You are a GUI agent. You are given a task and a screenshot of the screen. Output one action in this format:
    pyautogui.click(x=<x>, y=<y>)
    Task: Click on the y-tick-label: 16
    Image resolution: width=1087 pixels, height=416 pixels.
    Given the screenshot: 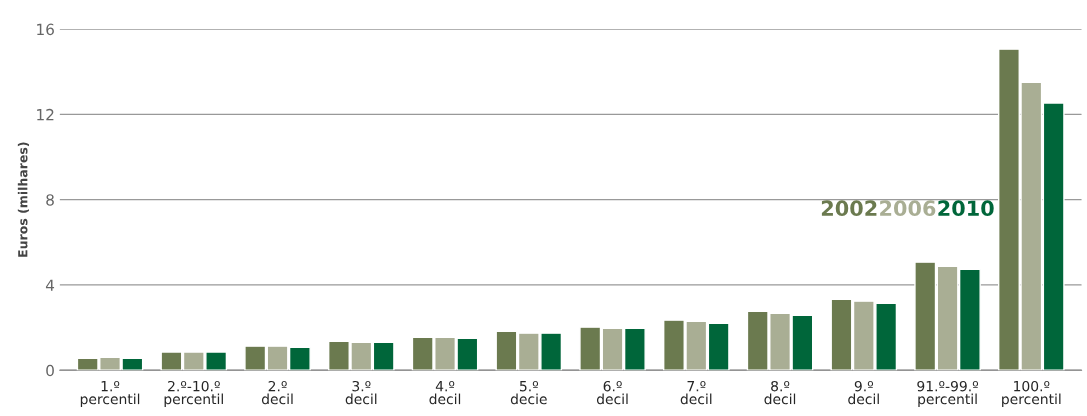 What is the action you would take?
    pyautogui.click(x=45, y=29)
    